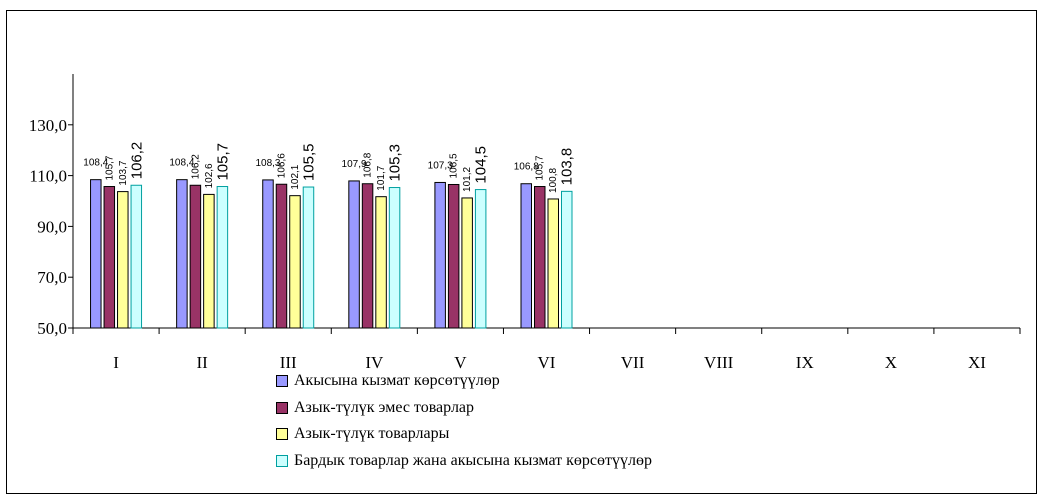  What do you see at coordinates (481, 165) in the screenshot?
I see `data-label: 104,5` at bounding box center [481, 165].